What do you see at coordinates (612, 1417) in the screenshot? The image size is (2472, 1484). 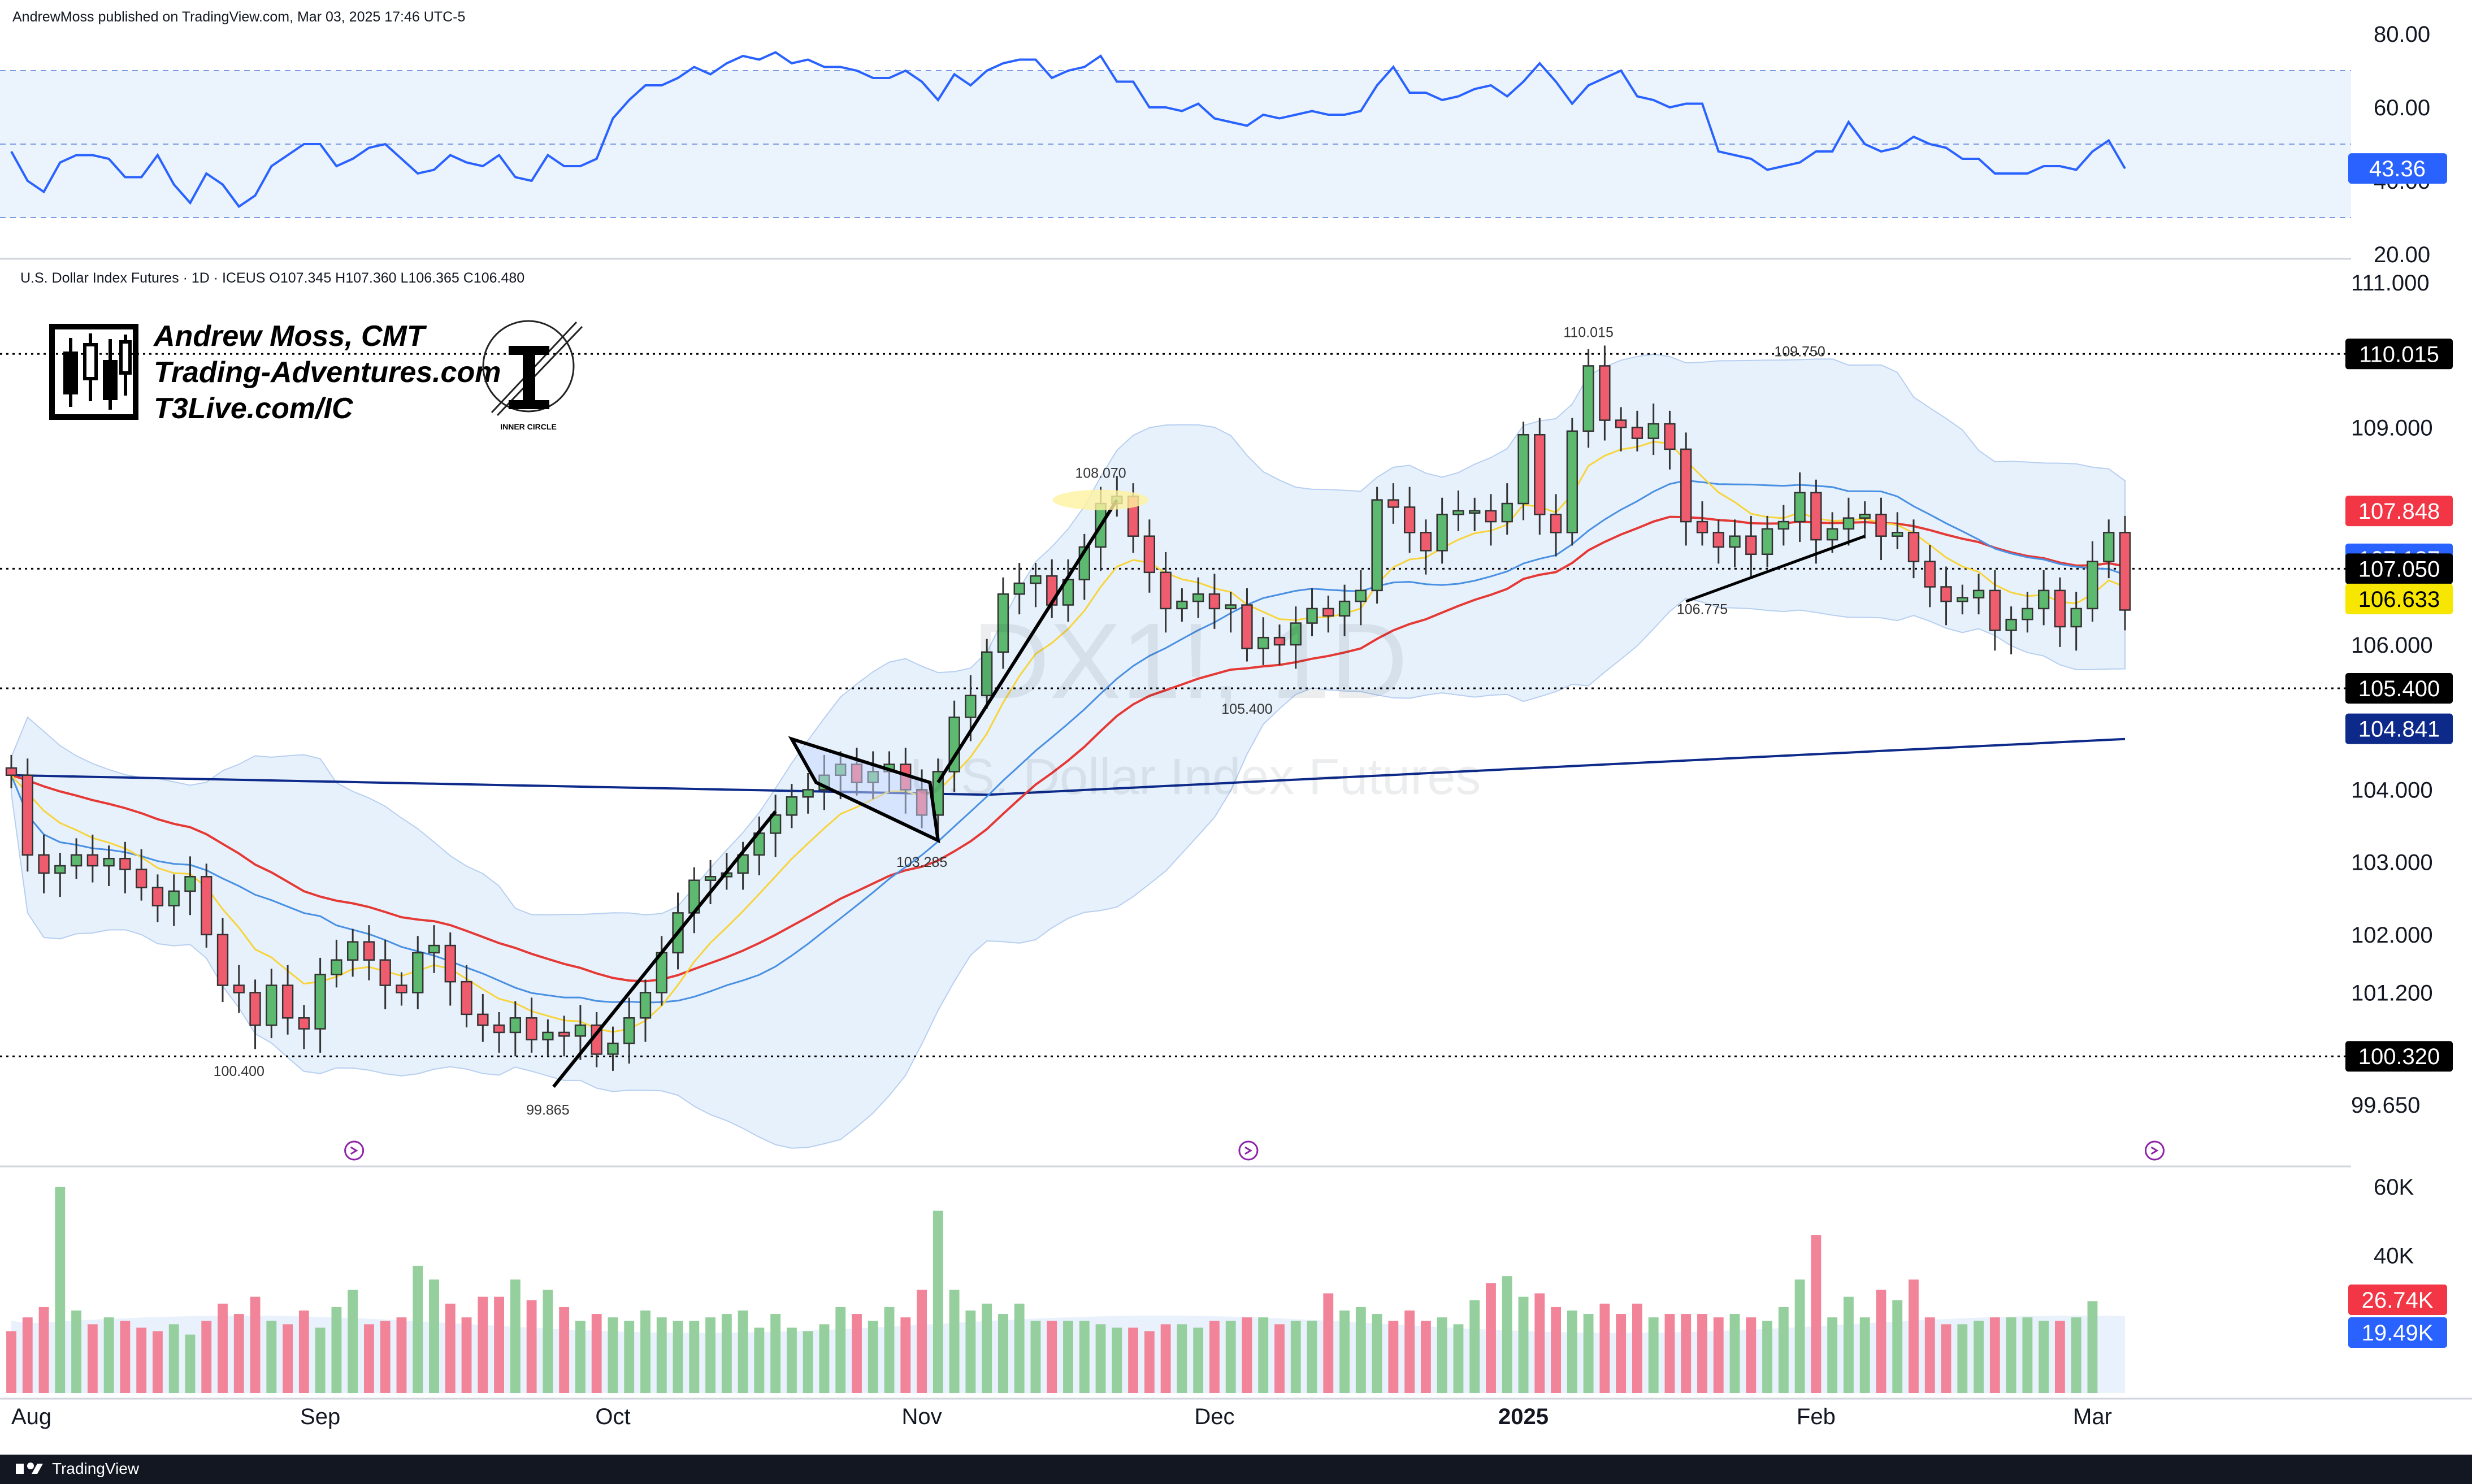 I see `time-tick-label: Oct` at bounding box center [612, 1417].